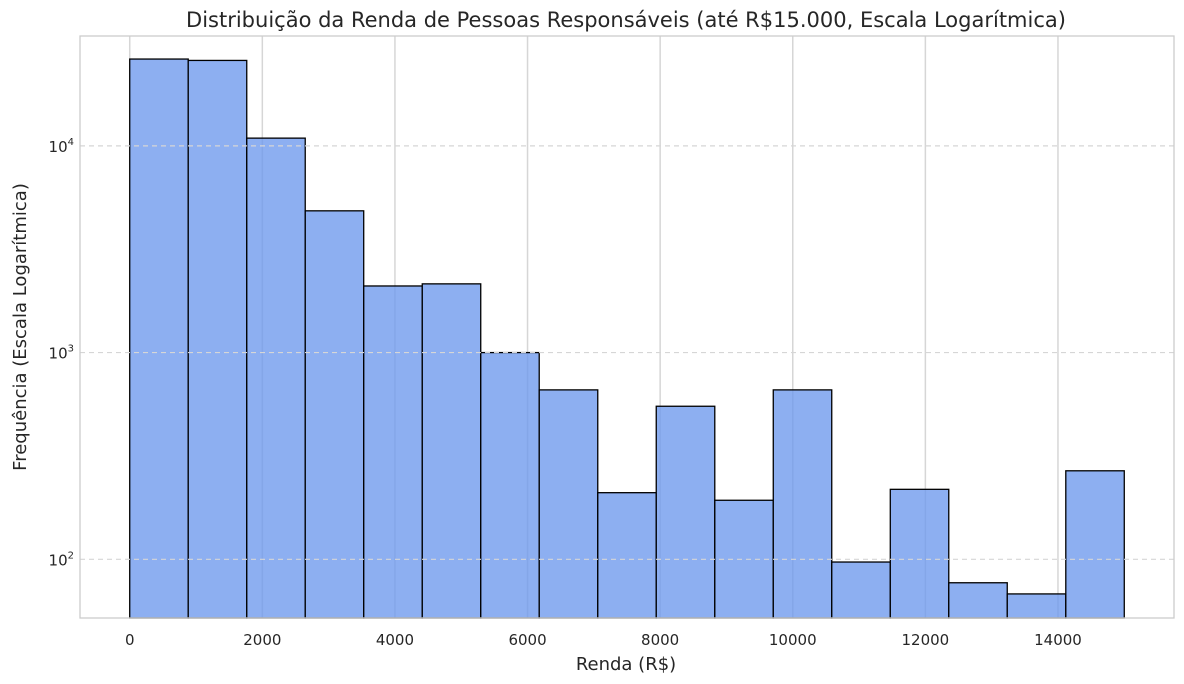 The width and height of the screenshot is (1184, 684). I want to click on y-tick-label: 10², so click(61, 559).